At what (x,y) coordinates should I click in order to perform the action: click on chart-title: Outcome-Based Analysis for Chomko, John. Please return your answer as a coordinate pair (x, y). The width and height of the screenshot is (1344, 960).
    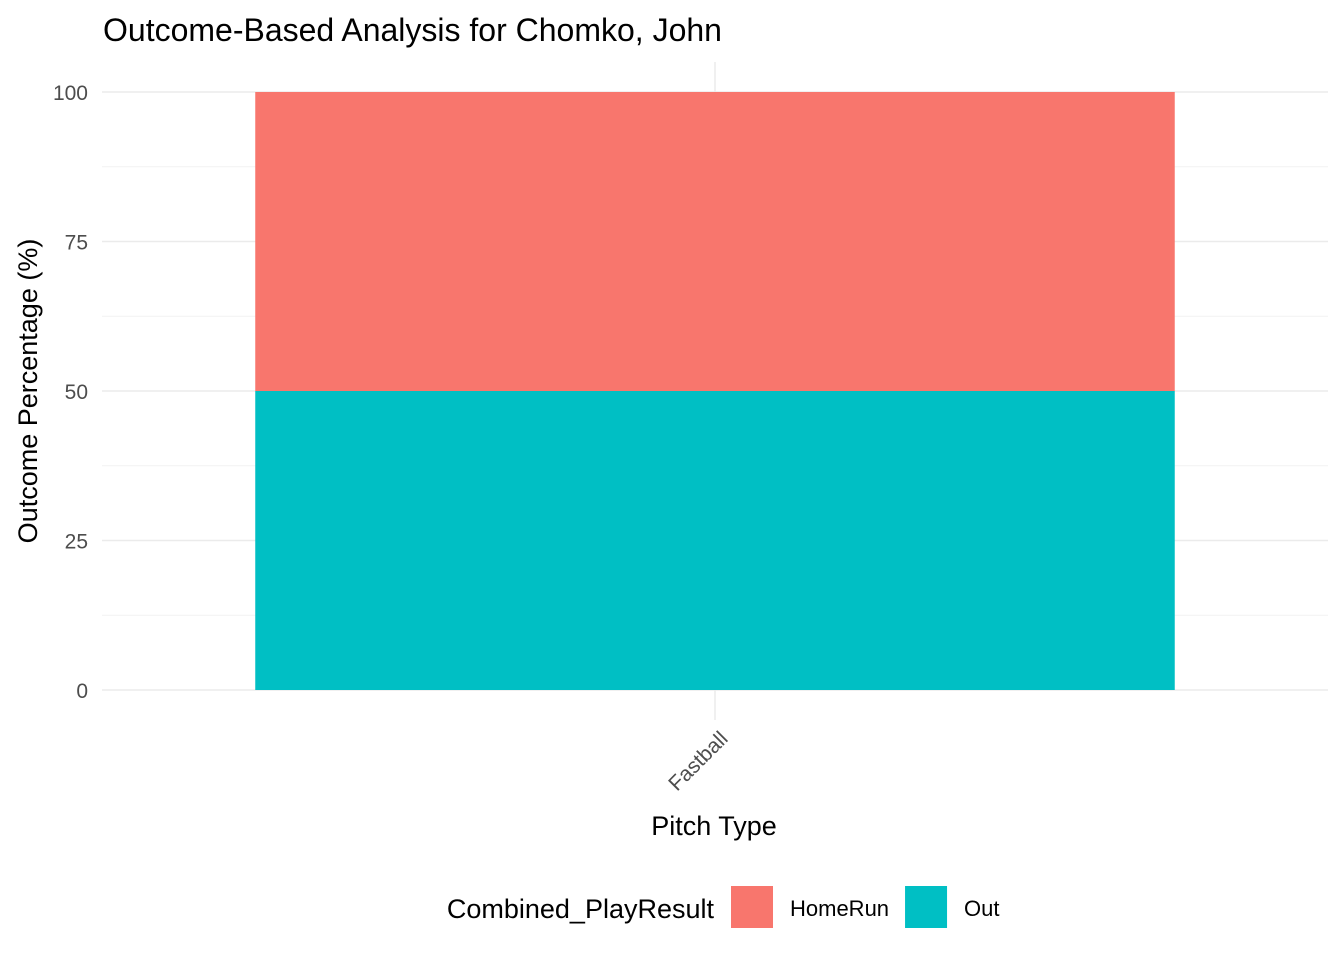
    Looking at the image, I should click on (412, 30).